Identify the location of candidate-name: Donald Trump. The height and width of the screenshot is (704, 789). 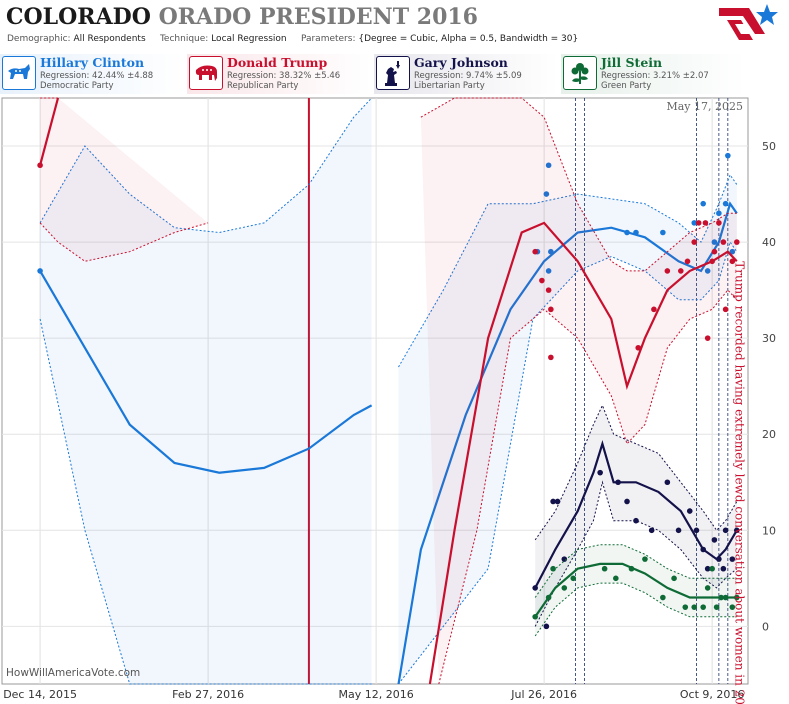
(277, 62).